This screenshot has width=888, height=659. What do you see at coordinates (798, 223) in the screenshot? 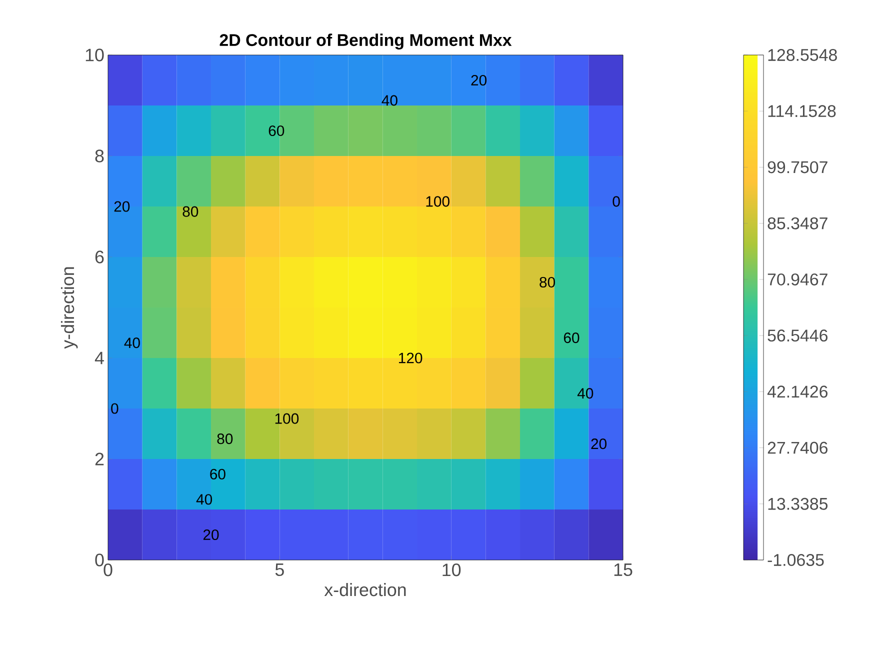
I see `color-bar-label: 85.3487` at bounding box center [798, 223].